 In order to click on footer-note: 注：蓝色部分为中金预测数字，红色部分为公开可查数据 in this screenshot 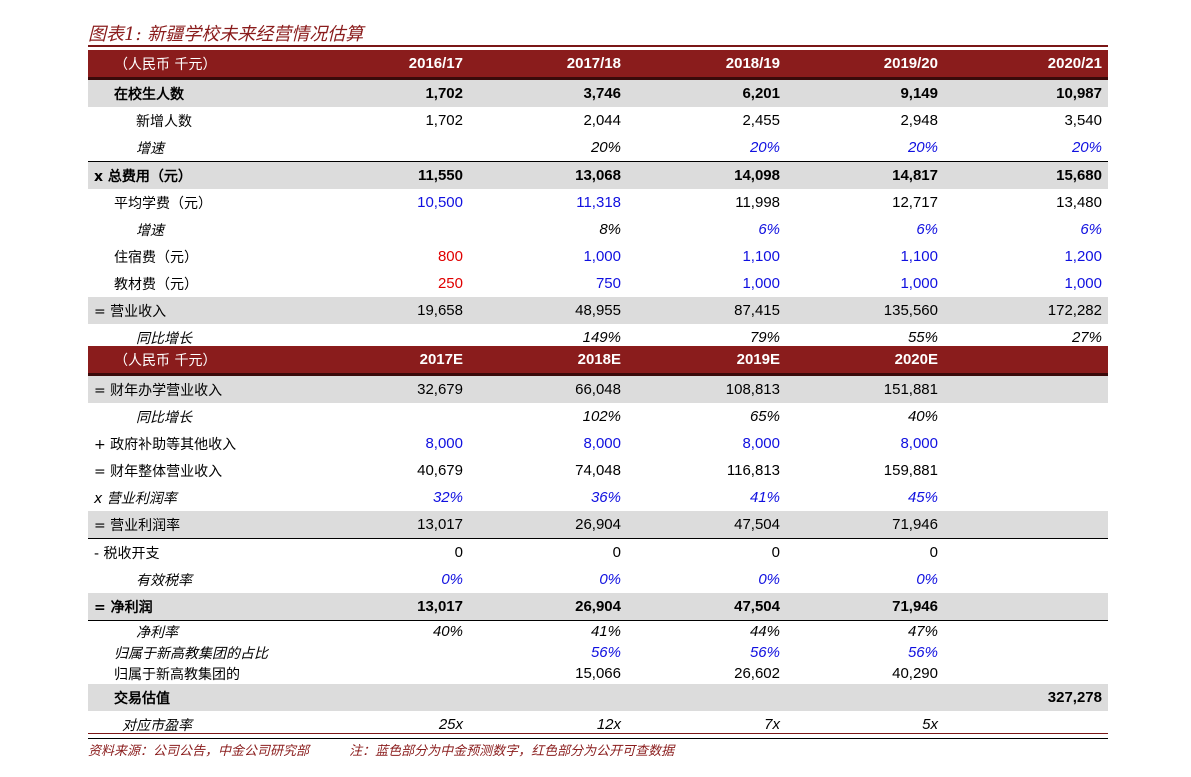, I will do `click(512, 751)`.